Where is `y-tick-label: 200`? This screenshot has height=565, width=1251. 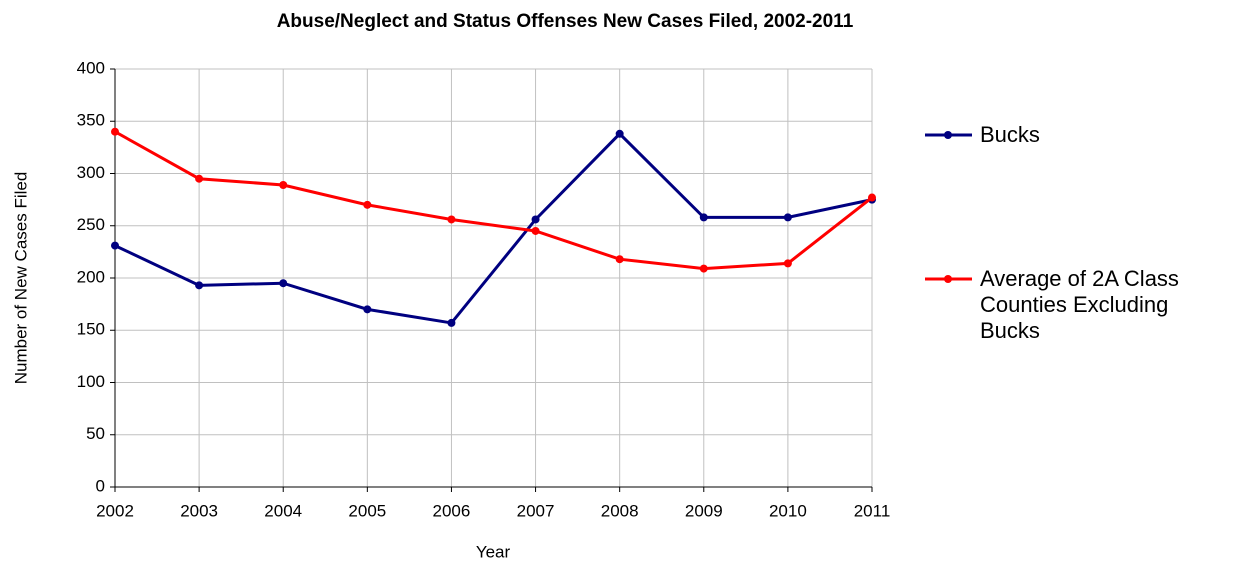
y-tick-label: 200 is located at coordinates (91, 276).